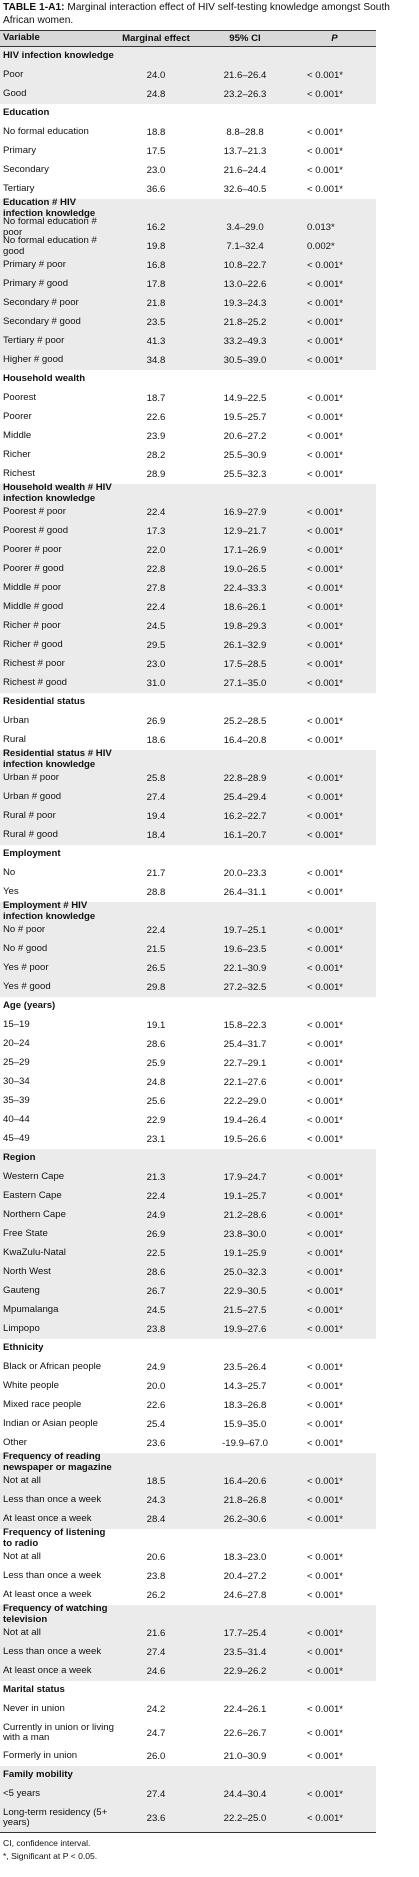 The image size is (419, 1877). What do you see at coordinates (188, 721) in the screenshot?
I see `table-row: Urban 26.9 25.2–28.5 < 0.001*` at bounding box center [188, 721].